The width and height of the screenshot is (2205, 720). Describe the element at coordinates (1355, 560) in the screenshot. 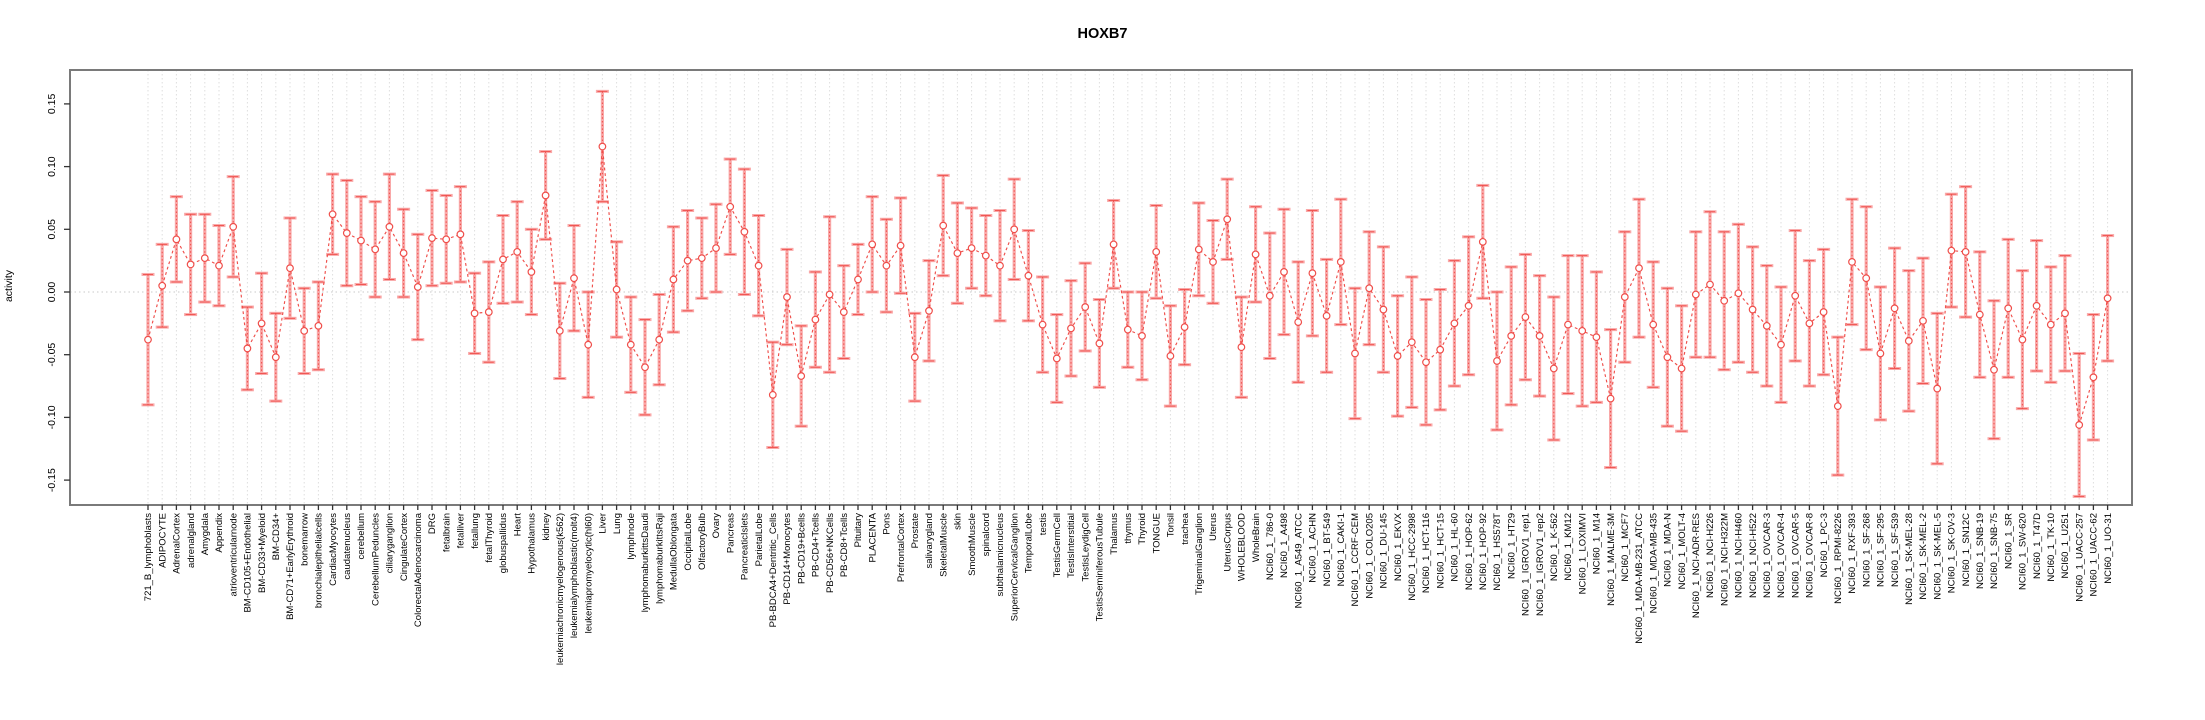

I see `x-tick-label: NCI60_1_CCRF-CEM` at that location.